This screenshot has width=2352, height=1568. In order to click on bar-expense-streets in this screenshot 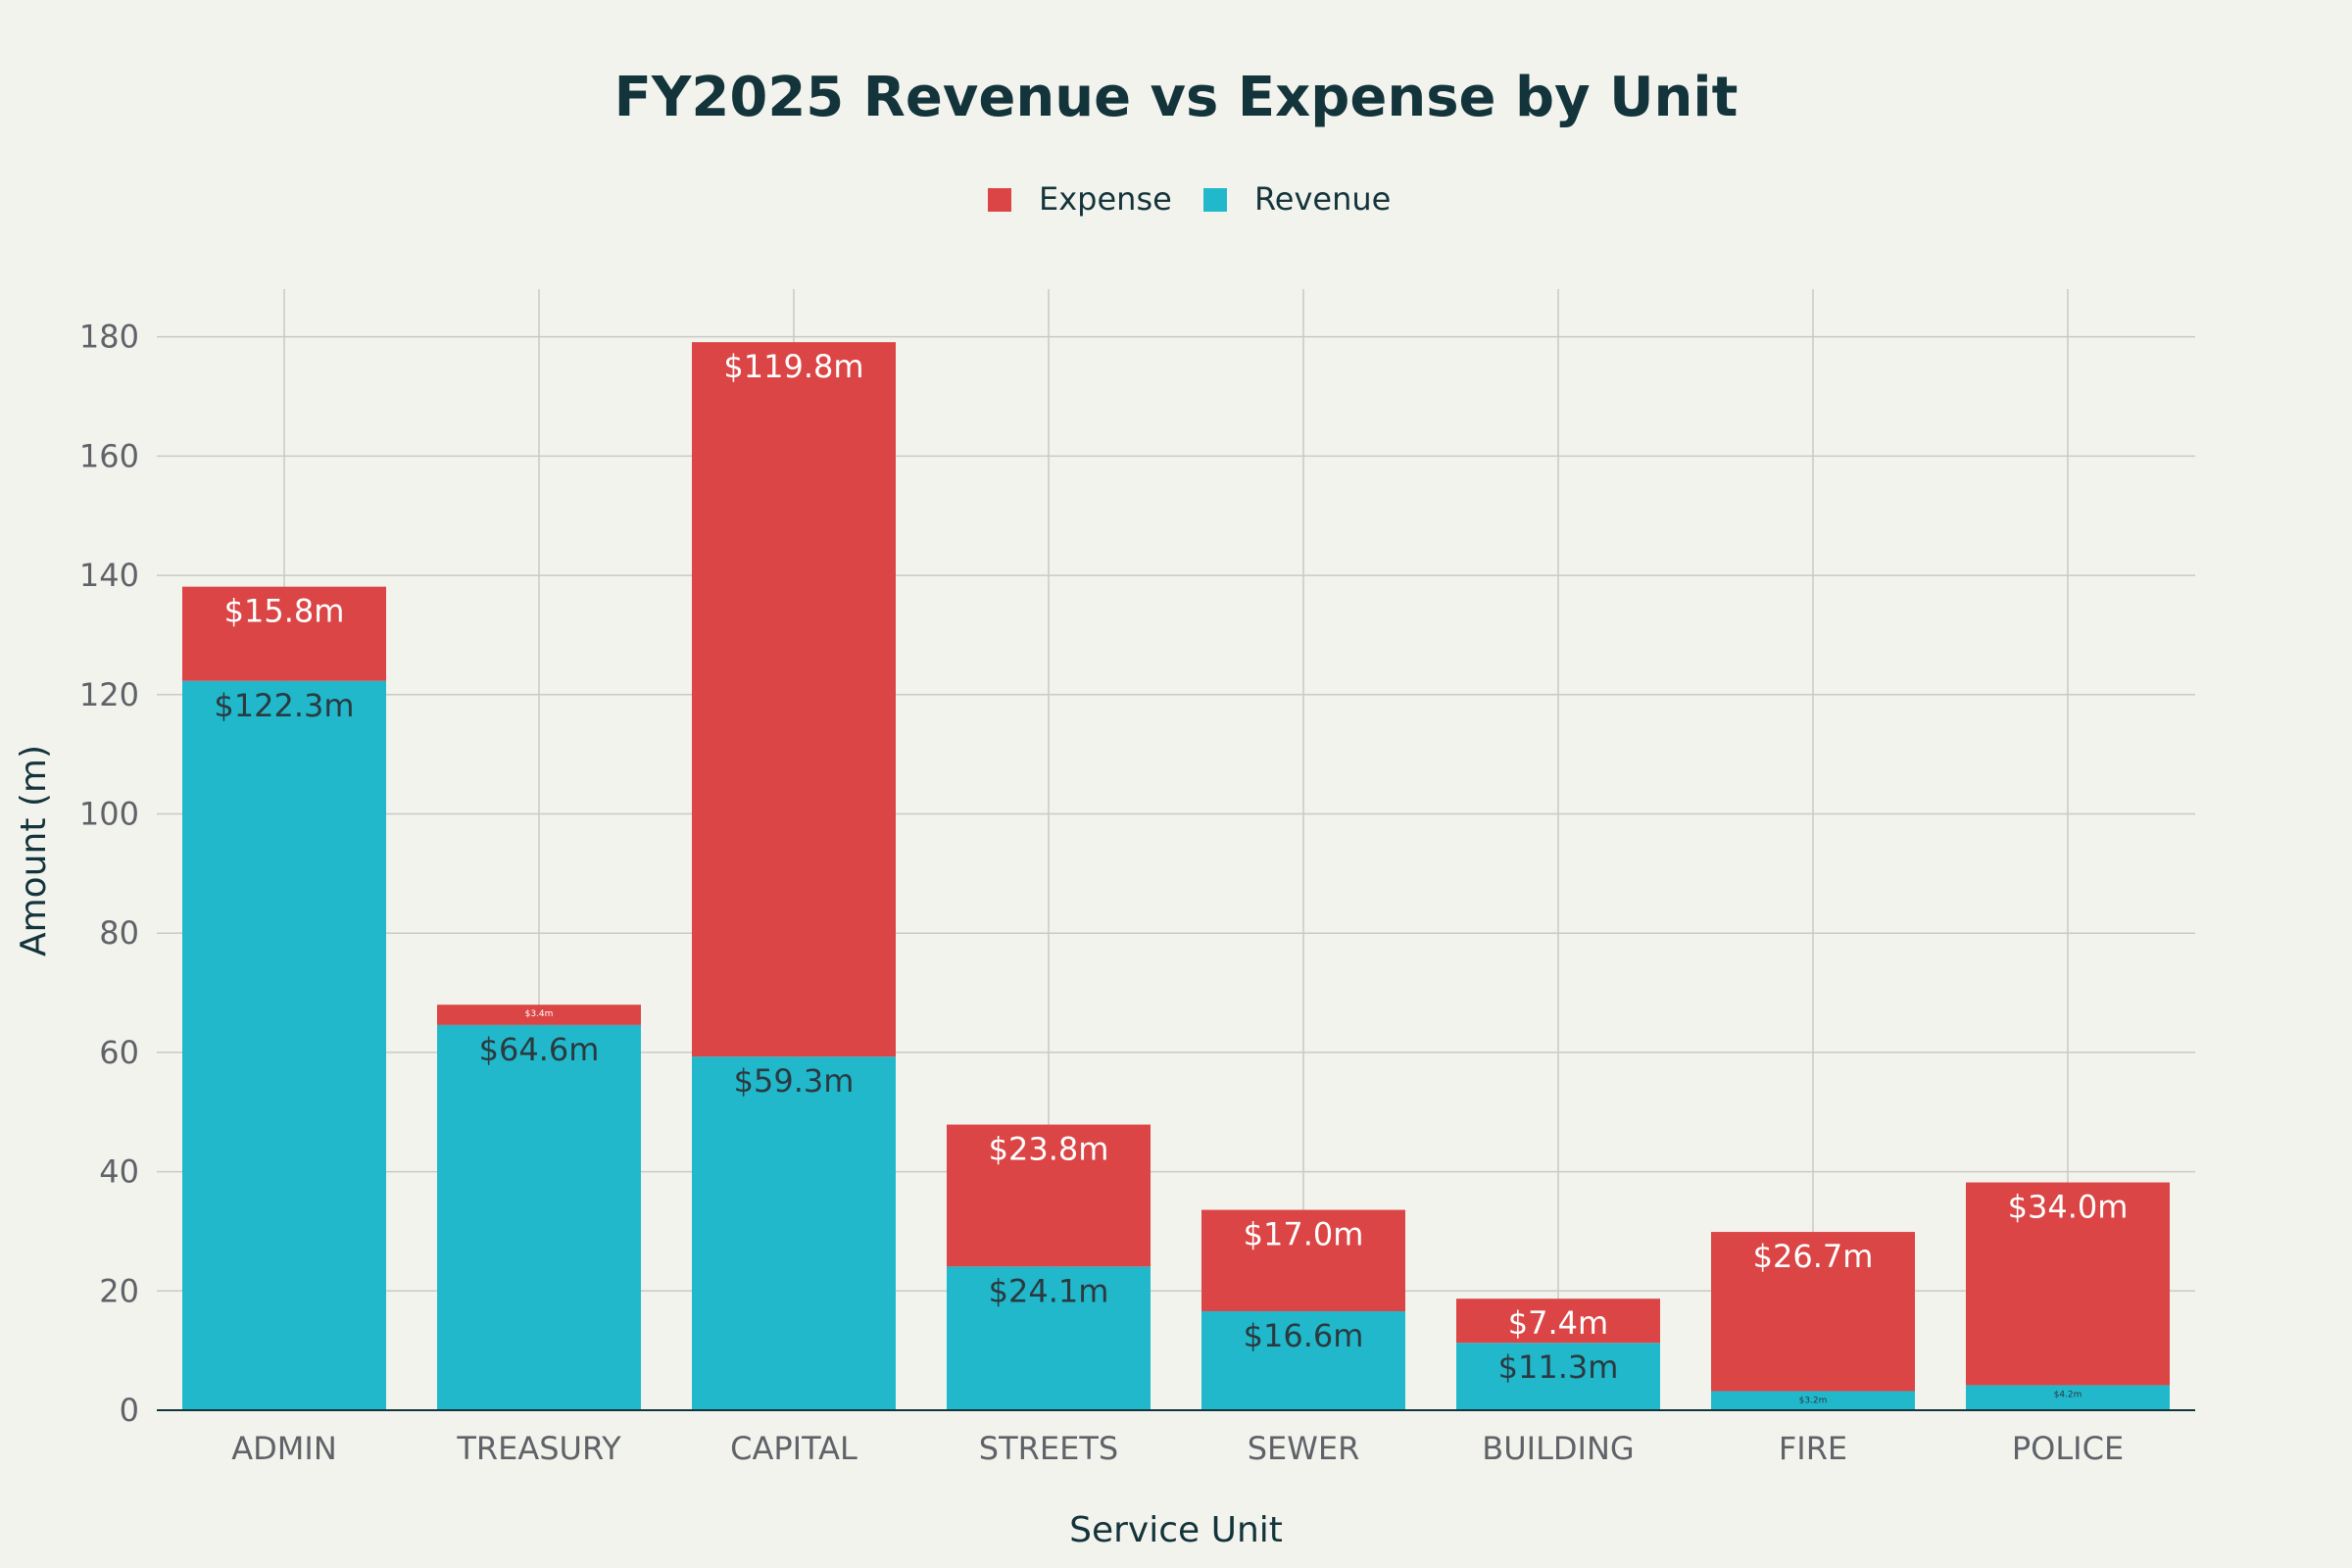, I will do `click(1049, 1195)`.